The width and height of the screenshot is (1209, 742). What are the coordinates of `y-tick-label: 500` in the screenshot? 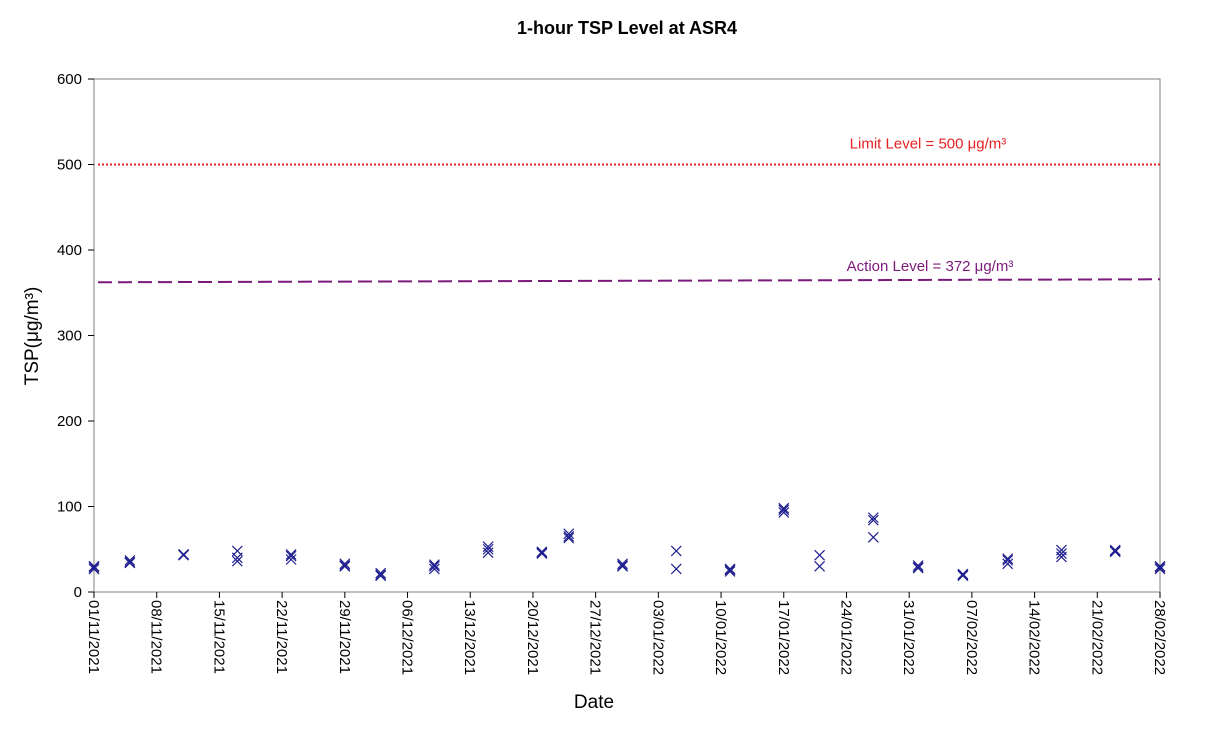 It's located at (69, 165).